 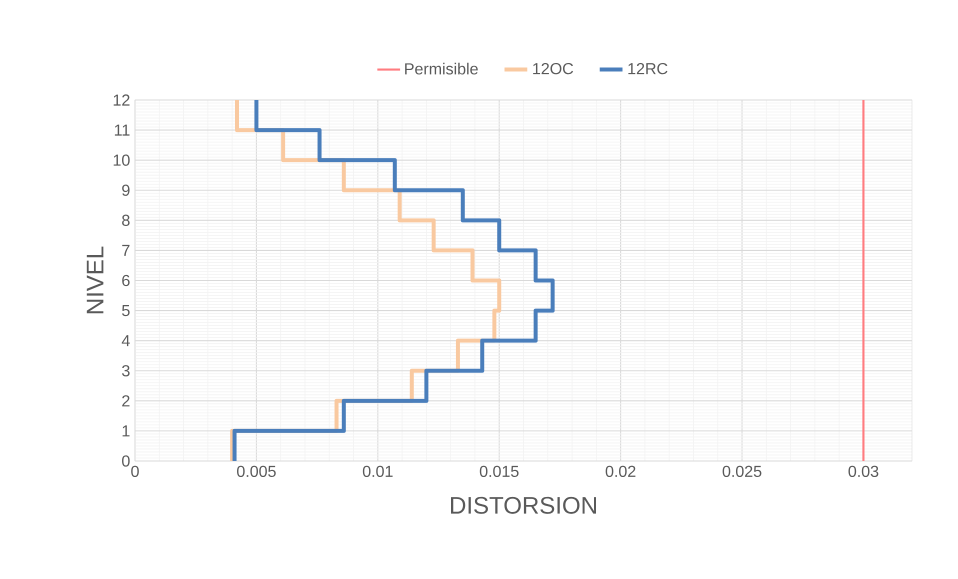 I want to click on x-tick-label: 0.025, so click(x=742, y=472).